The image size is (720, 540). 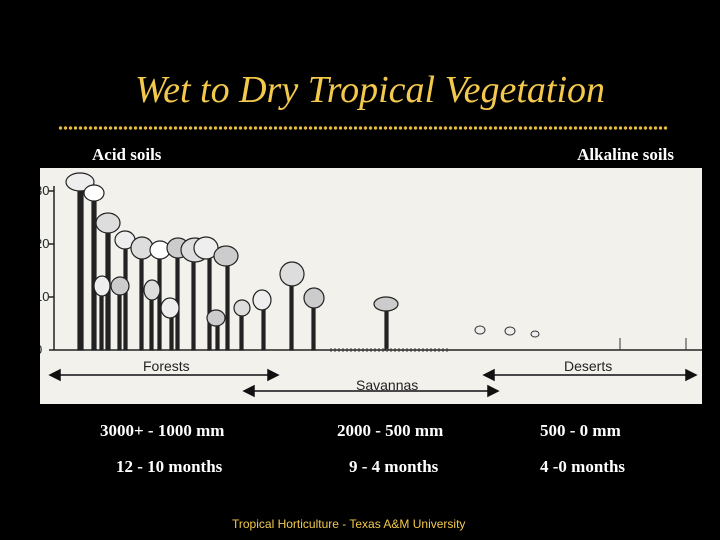 I want to click on zone-label-savannas: Savannas, so click(x=387, y=385).